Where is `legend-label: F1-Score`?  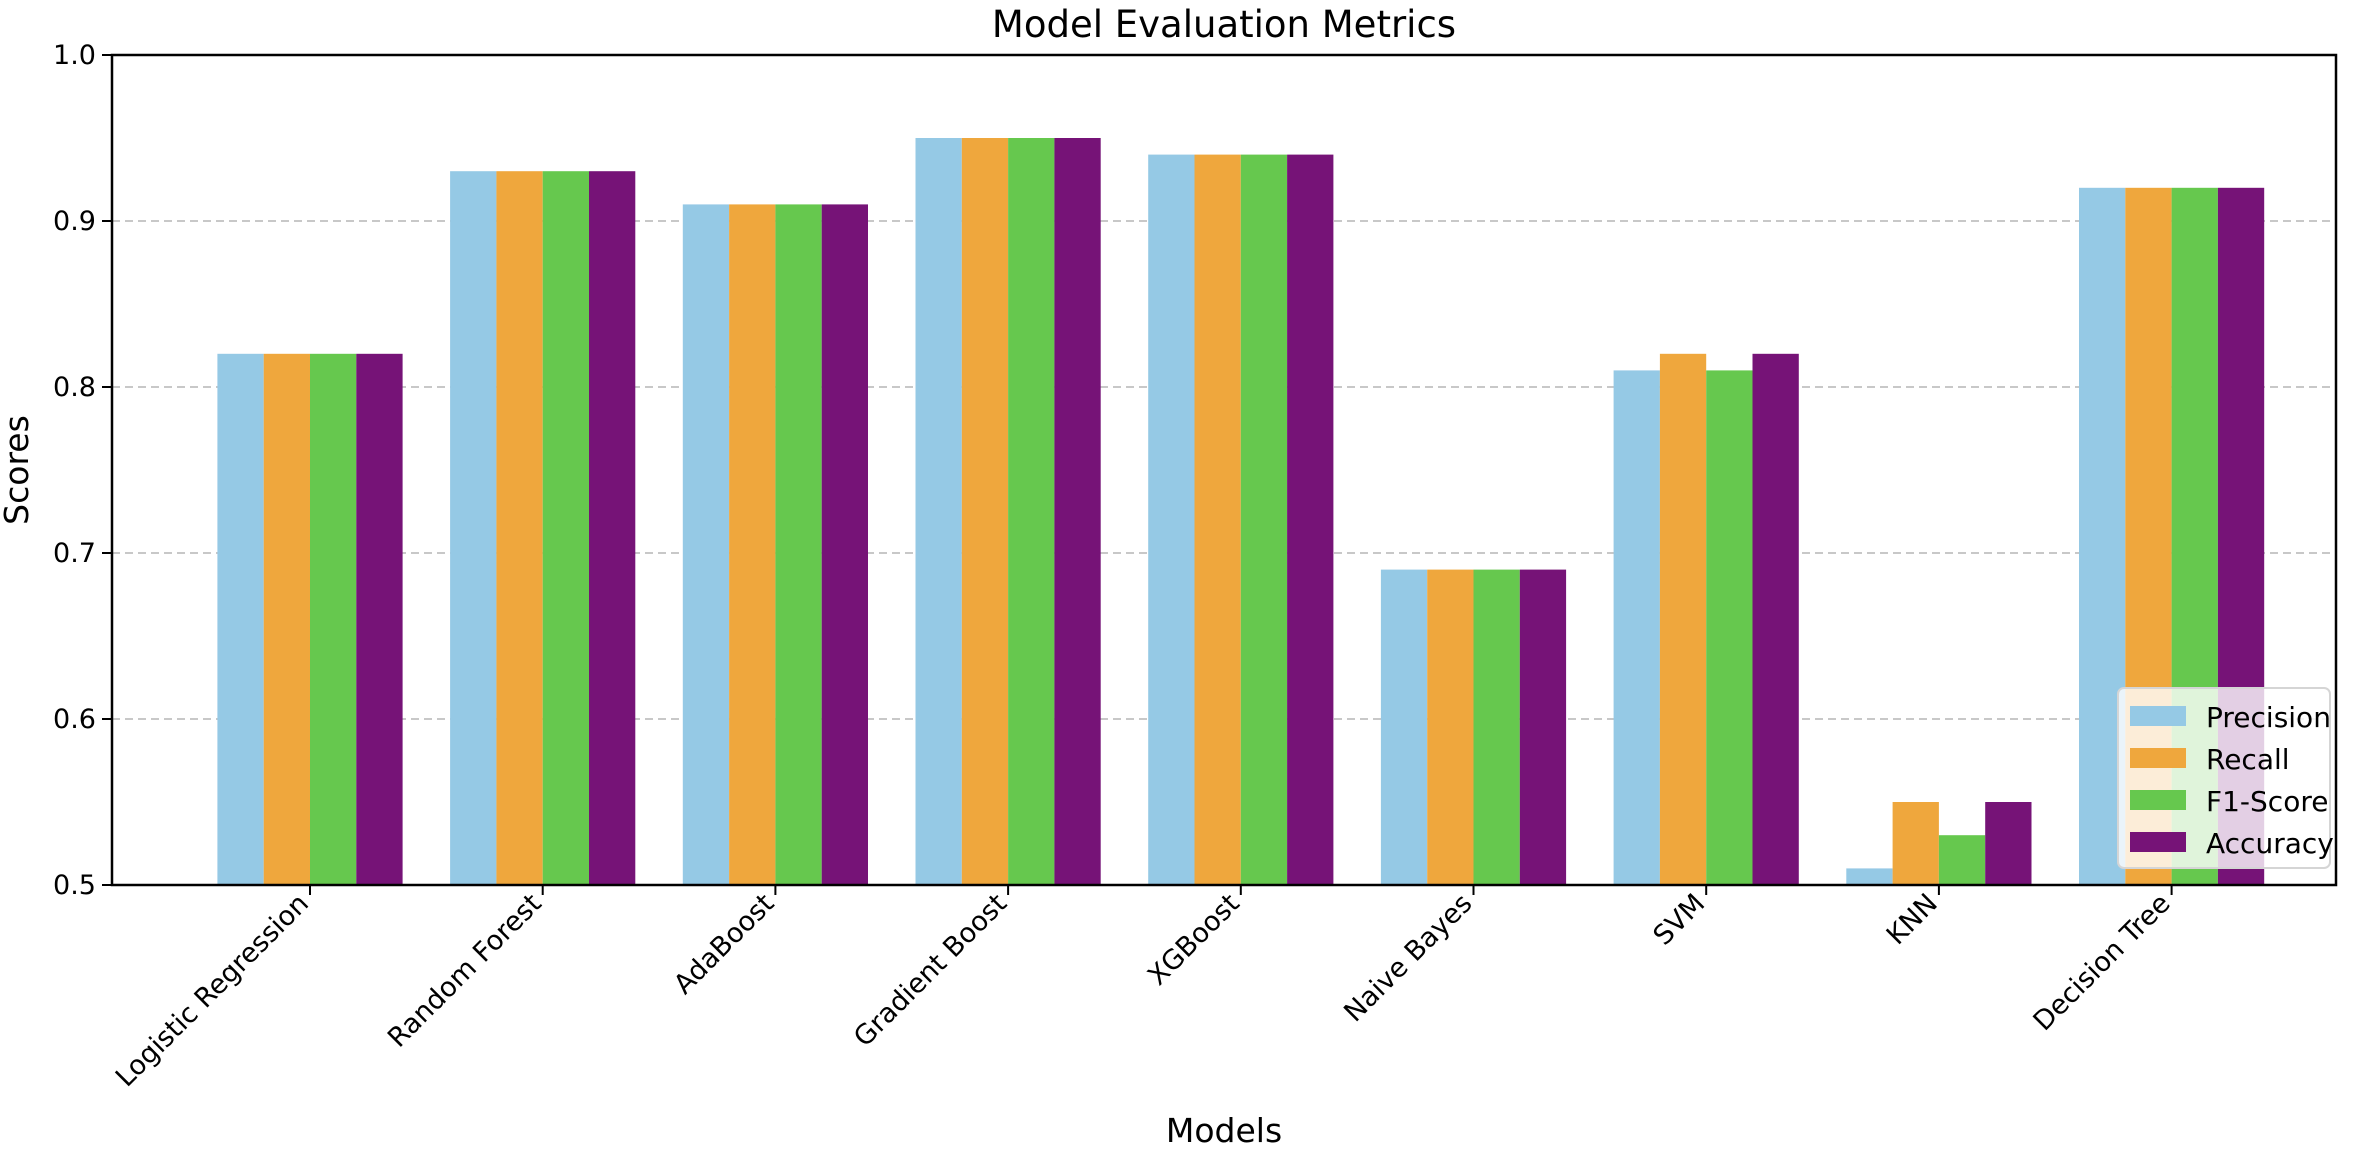
legend-label: F1-Score is located at coordinates (2267, 801).